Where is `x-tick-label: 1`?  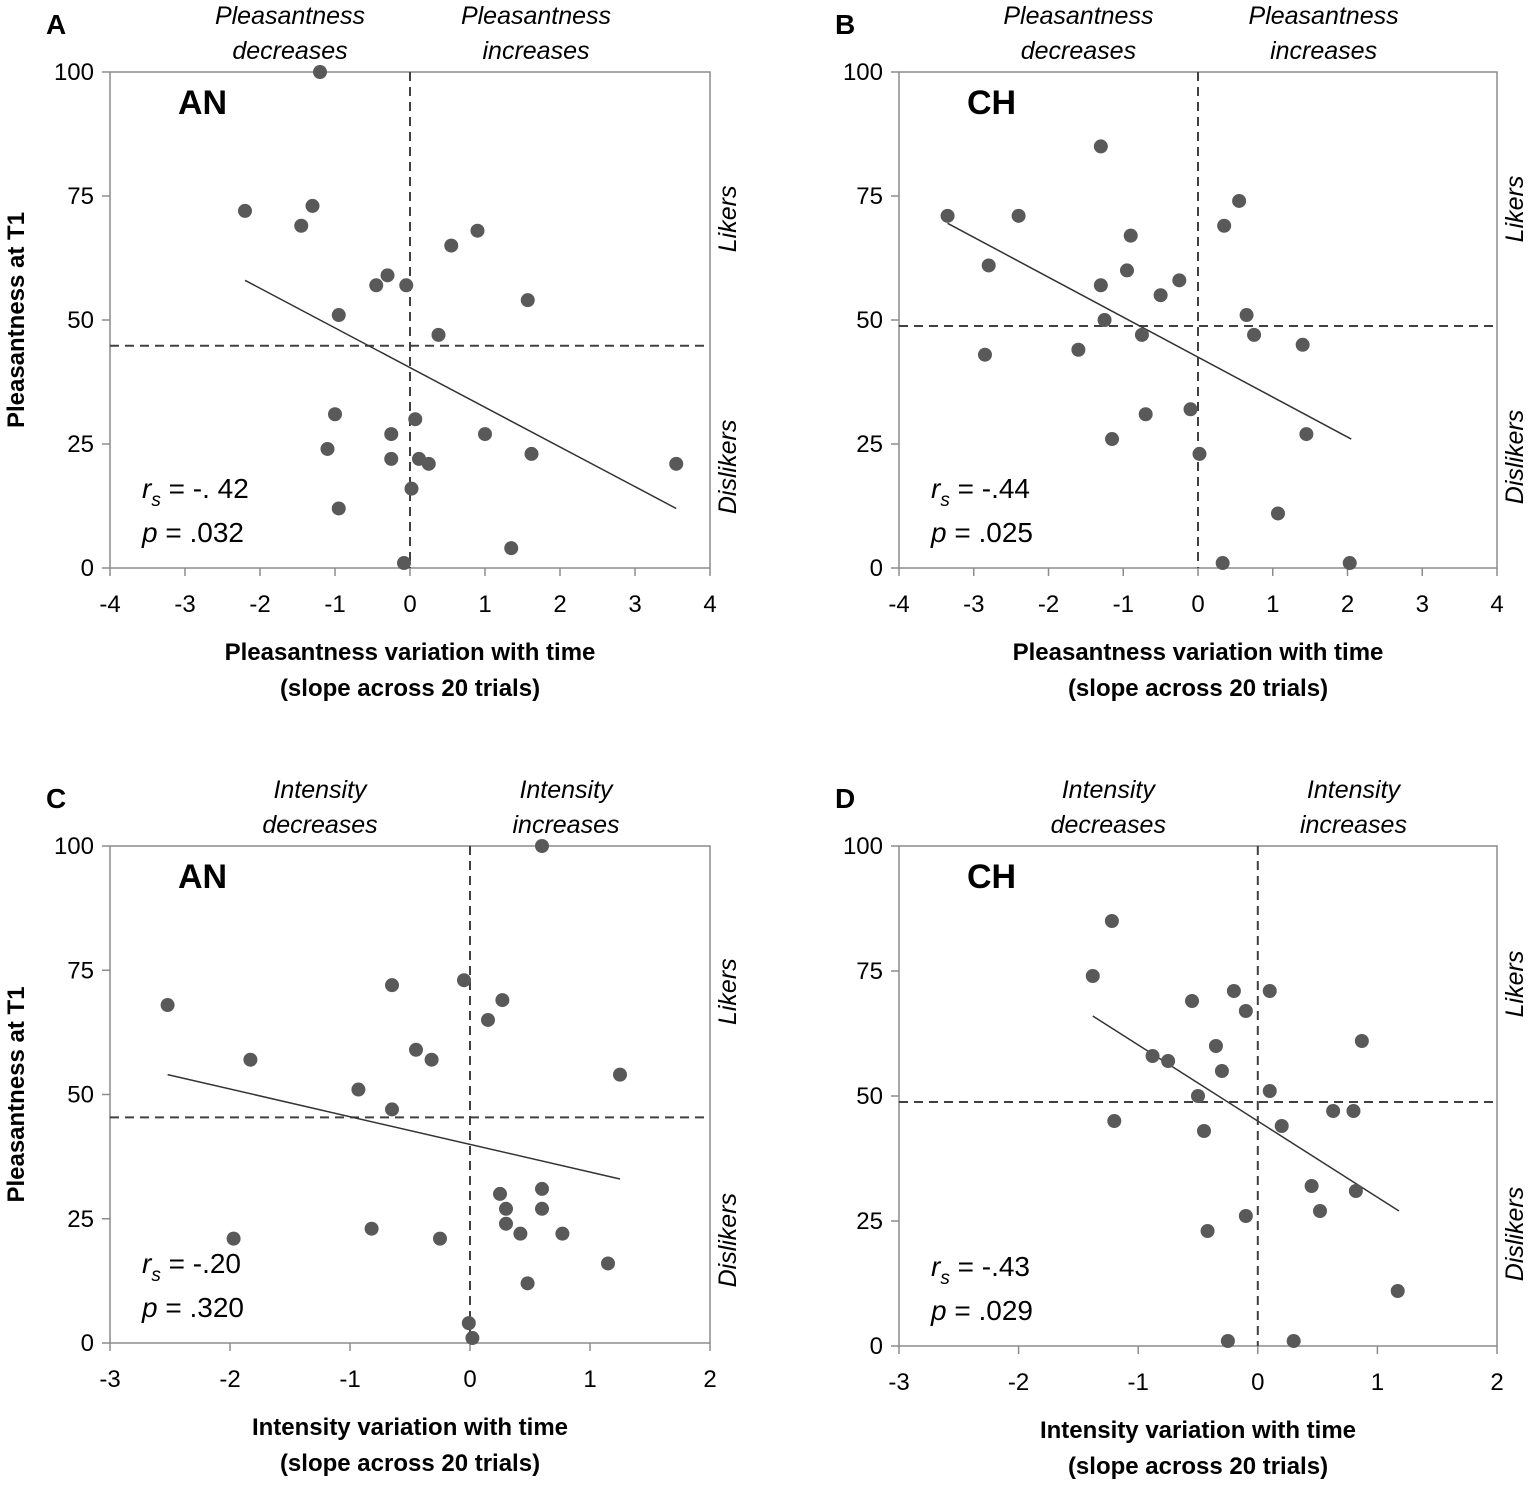
x-tick-label: 1 is located at coordinates (484, 604).